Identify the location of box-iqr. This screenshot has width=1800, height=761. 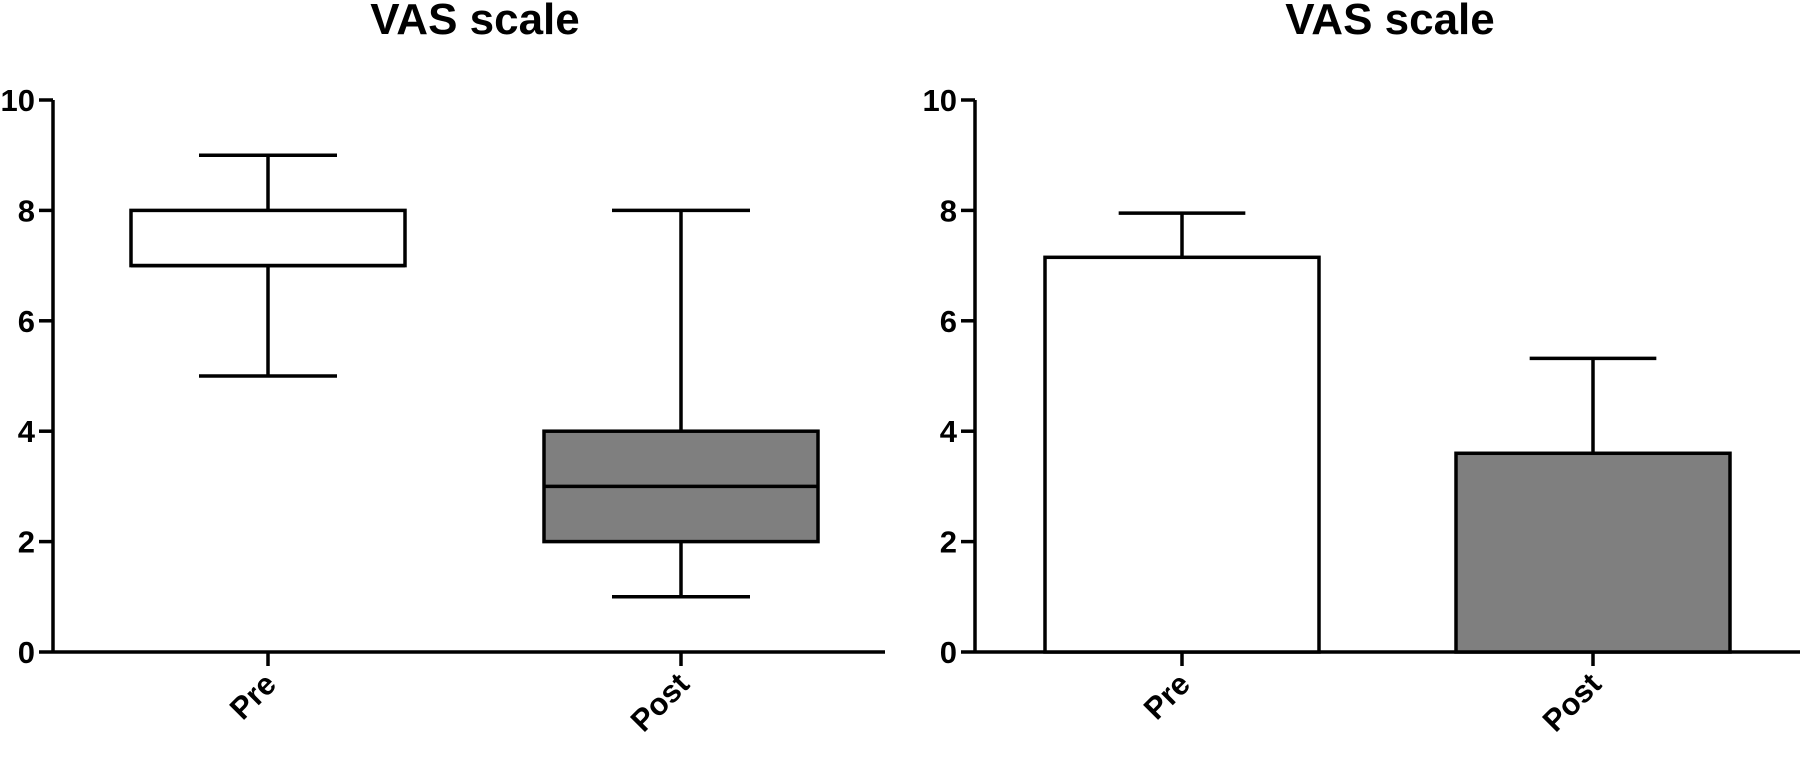
(268, 238).